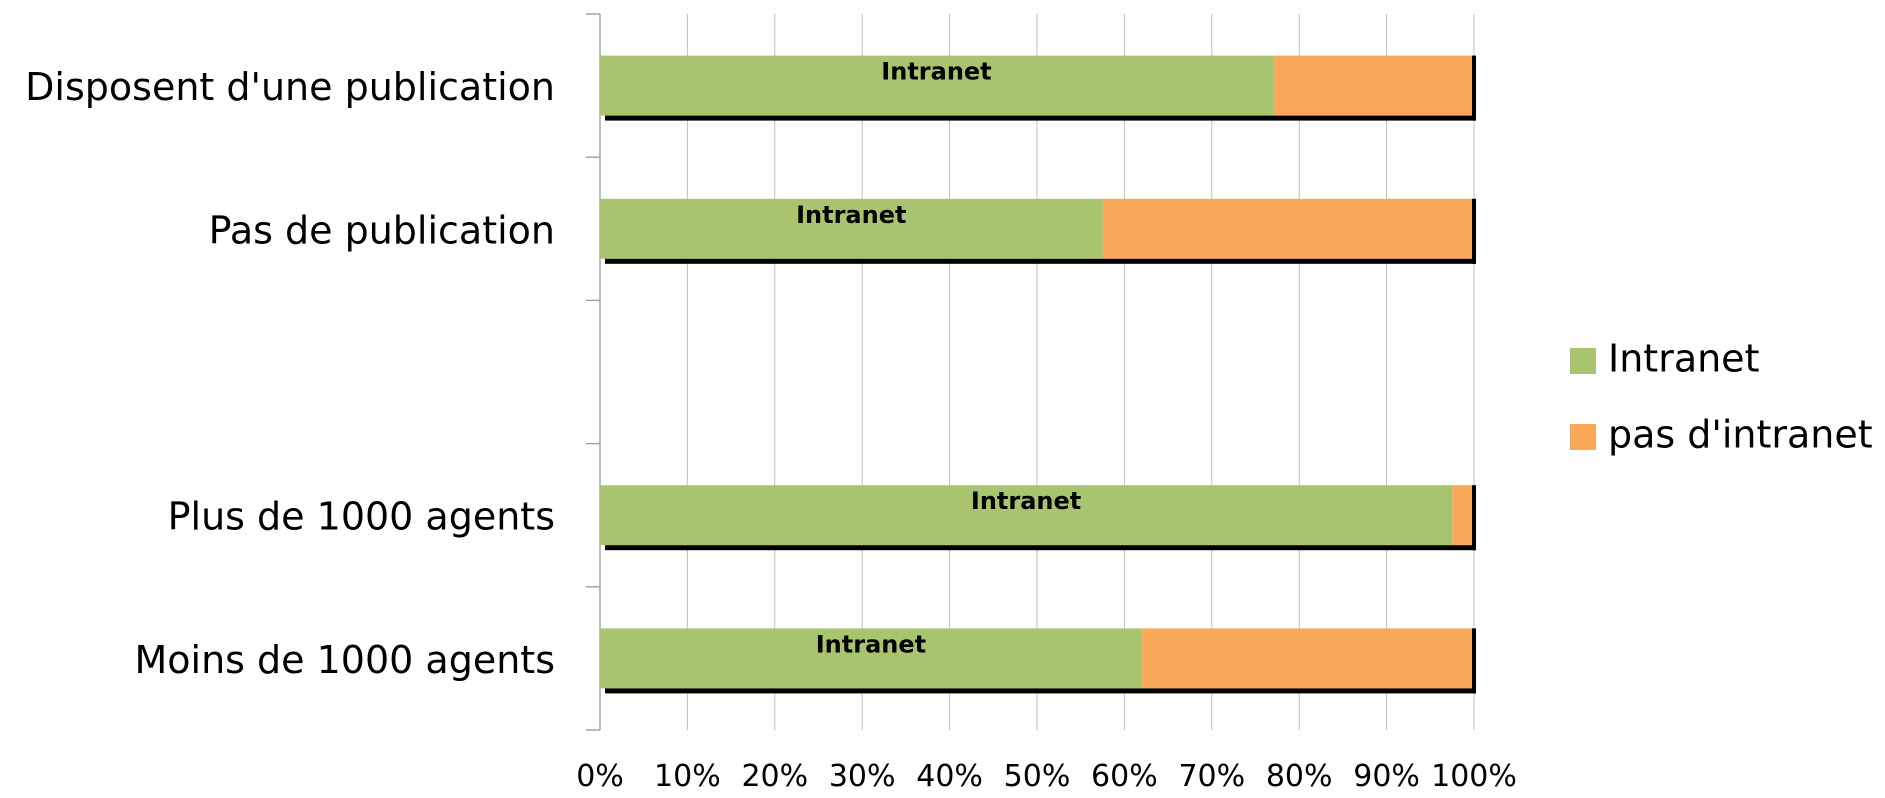 This screenshot has height=798, width=1885. I want to click on x-tick-label: 100%, so click(1474, 776).